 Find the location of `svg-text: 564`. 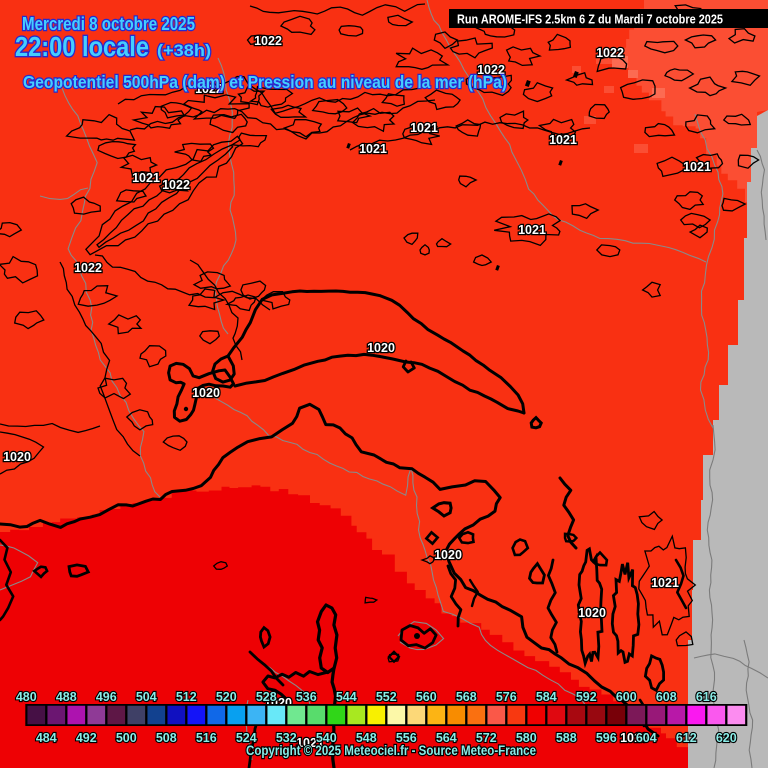

svg-text: 564 is located at coordinates (446, 738).